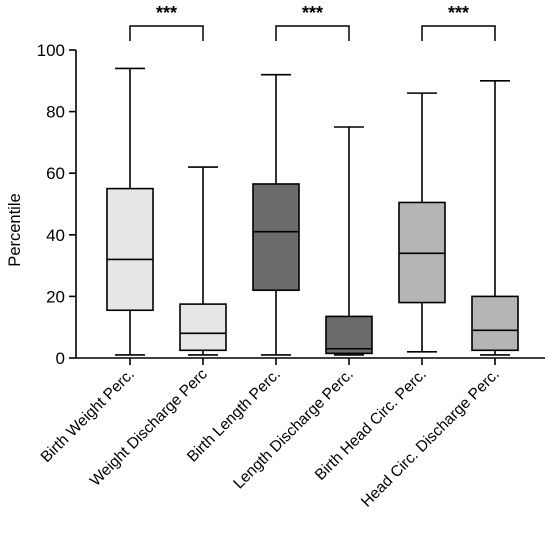 This screenshot has width=550, height=537. I want to click on y-tick-label: 60, so click(55, 173).